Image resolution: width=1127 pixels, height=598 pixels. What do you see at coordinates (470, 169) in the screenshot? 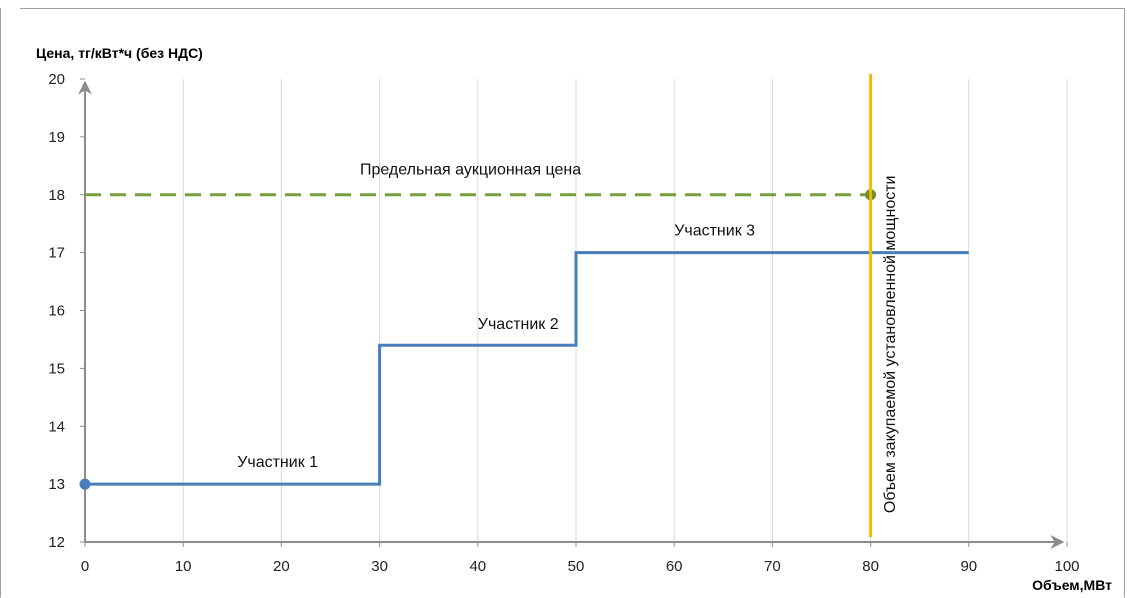
I see `annotation-label: Предельная аукционная цена` at bounding box center [470, 169].